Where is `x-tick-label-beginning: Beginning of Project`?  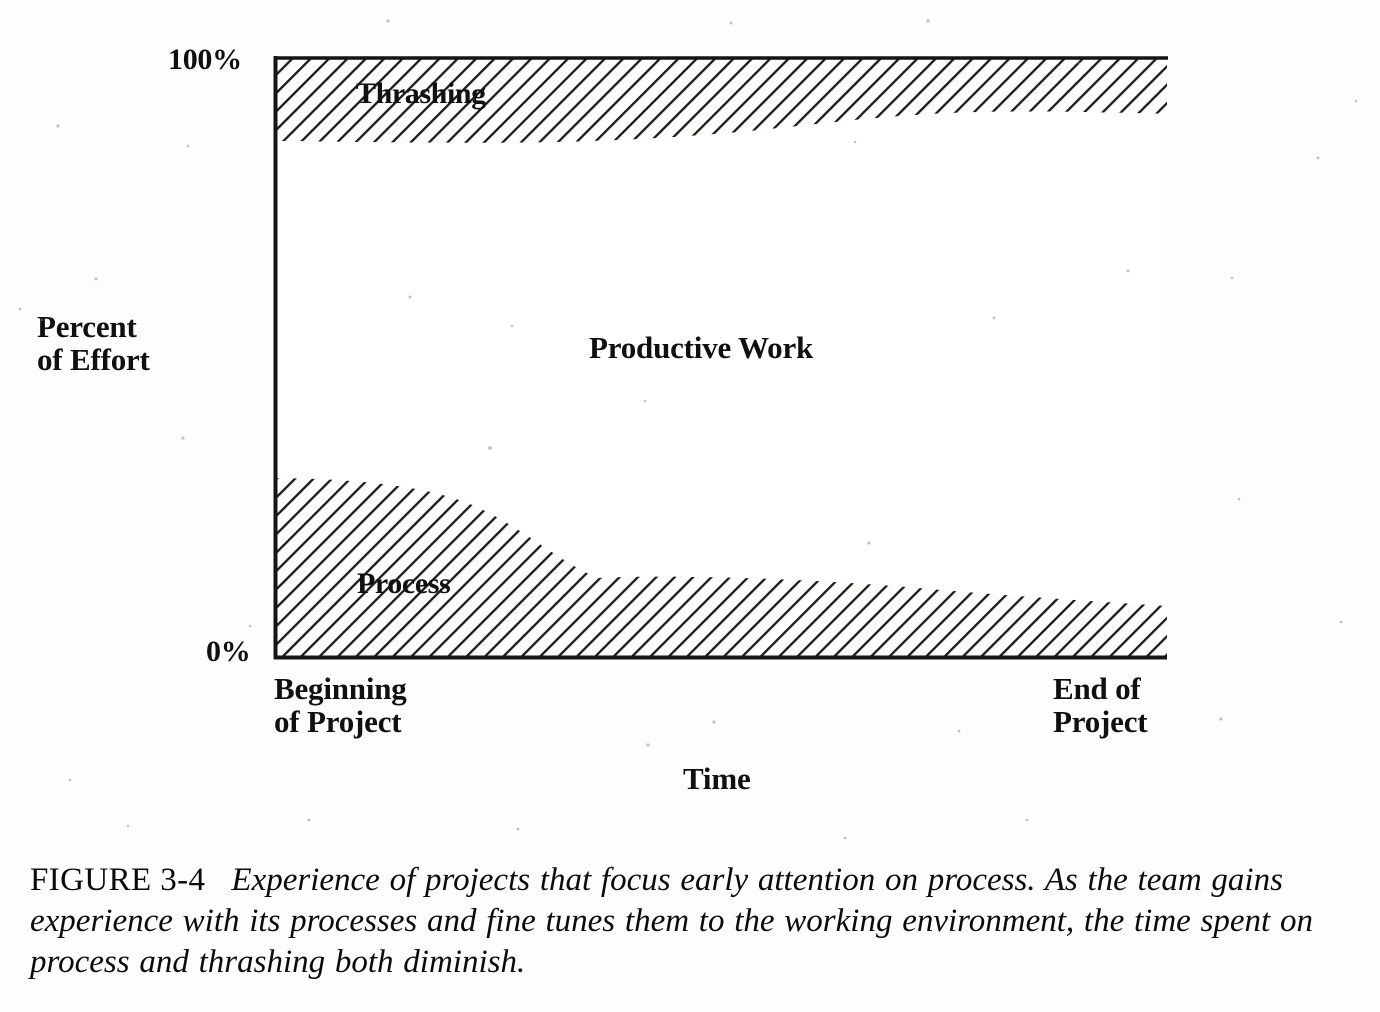 x-tick-label-beginning: Beginning of Project is located at coordinates (340, 705).